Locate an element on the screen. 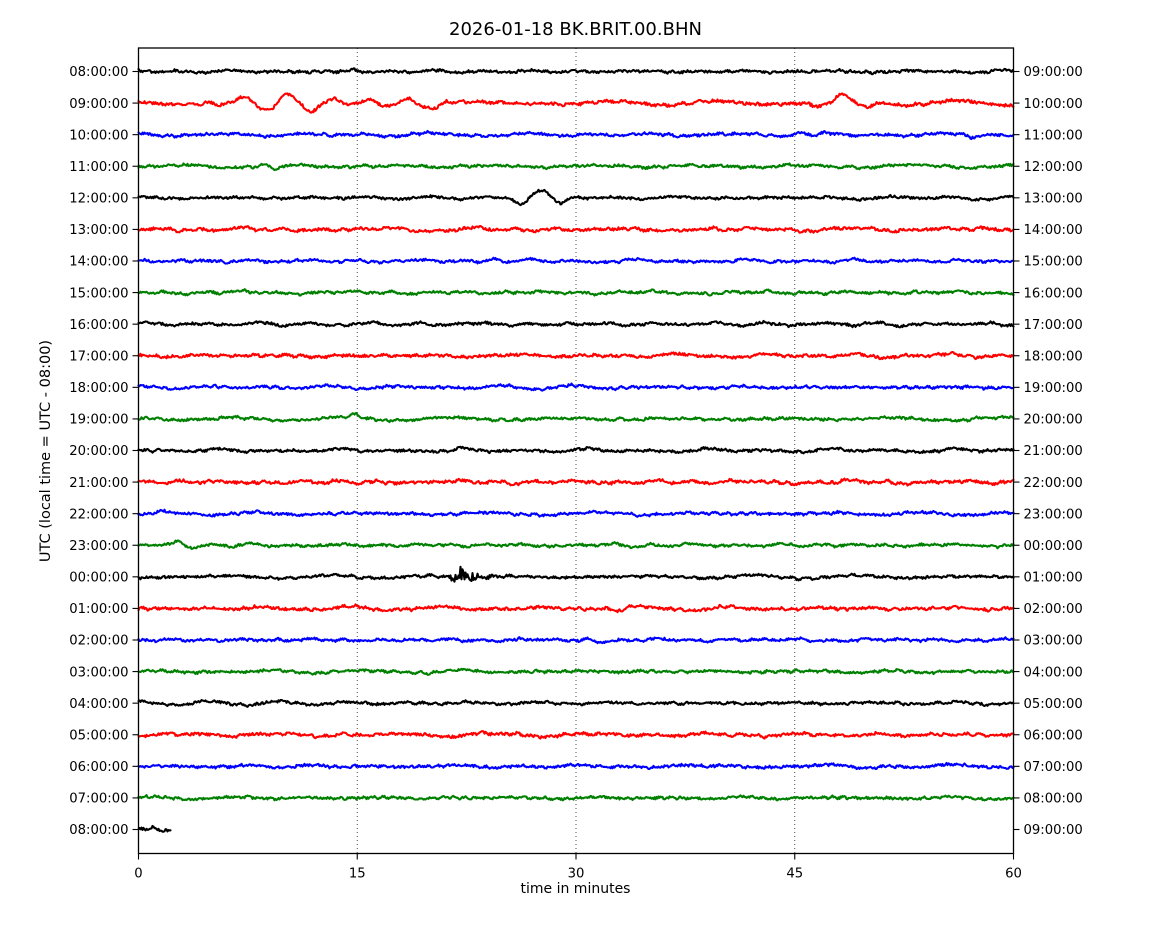 The image size is (1150, 950). x-tick-label: 30 is located at coordinates (576, 874).